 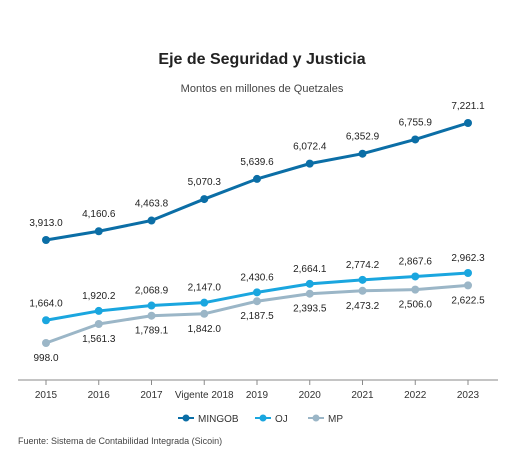 I want to click on legend-label: MINGOB, so click(x=218, y=419).